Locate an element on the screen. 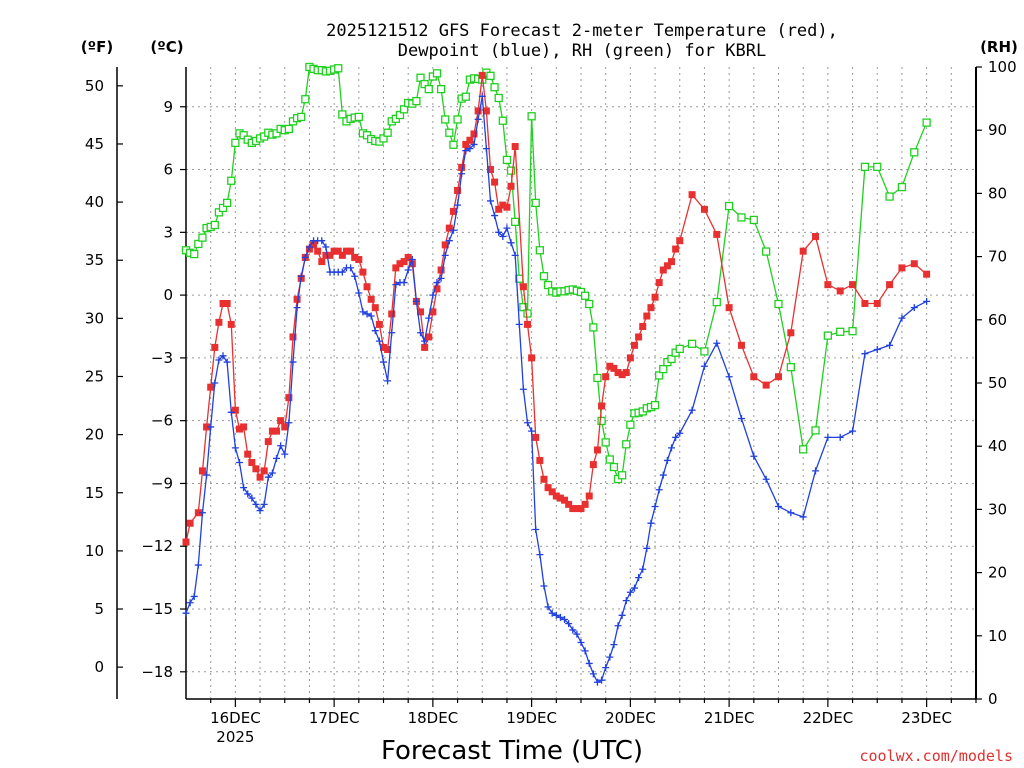 The height and width of the screenshot is (768, 1024). fahrenheit-tick-label: 45 is located at coordinates (94, 144).